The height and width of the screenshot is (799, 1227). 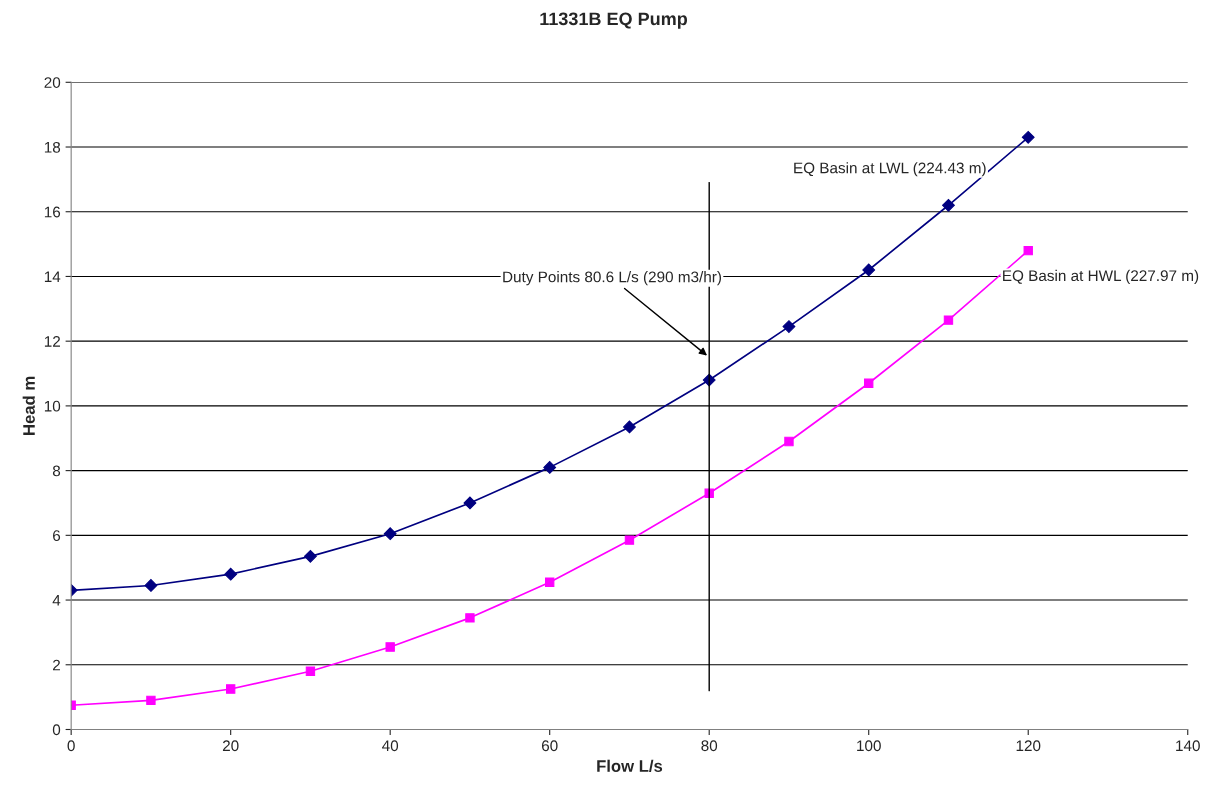 I want to click on y-tick-label: 14, so click(x=52, y=276).